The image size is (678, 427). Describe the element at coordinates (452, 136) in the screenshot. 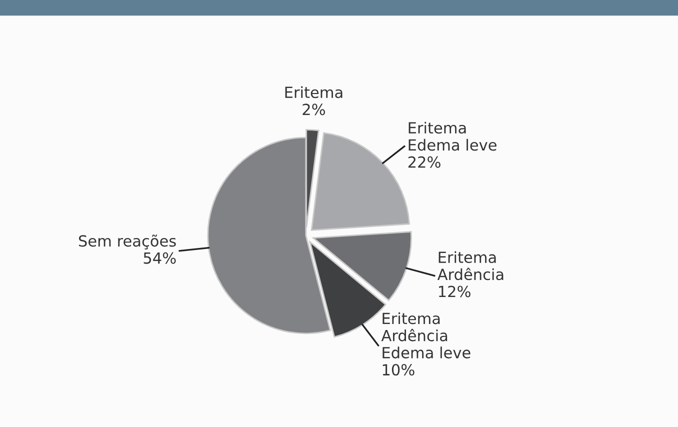

I see `slice-label: Eritema Edema leve` at that location.